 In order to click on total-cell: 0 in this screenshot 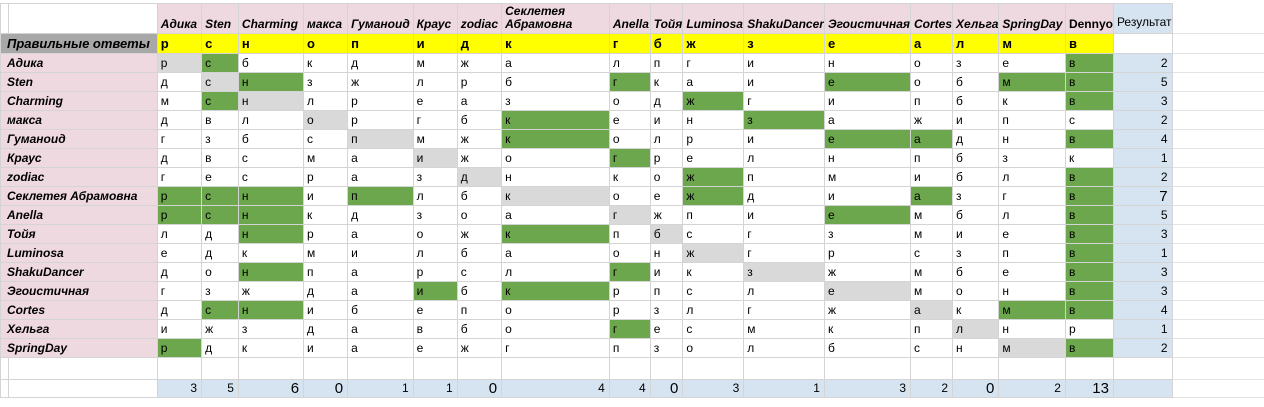, I will do `click(976, 388)`.